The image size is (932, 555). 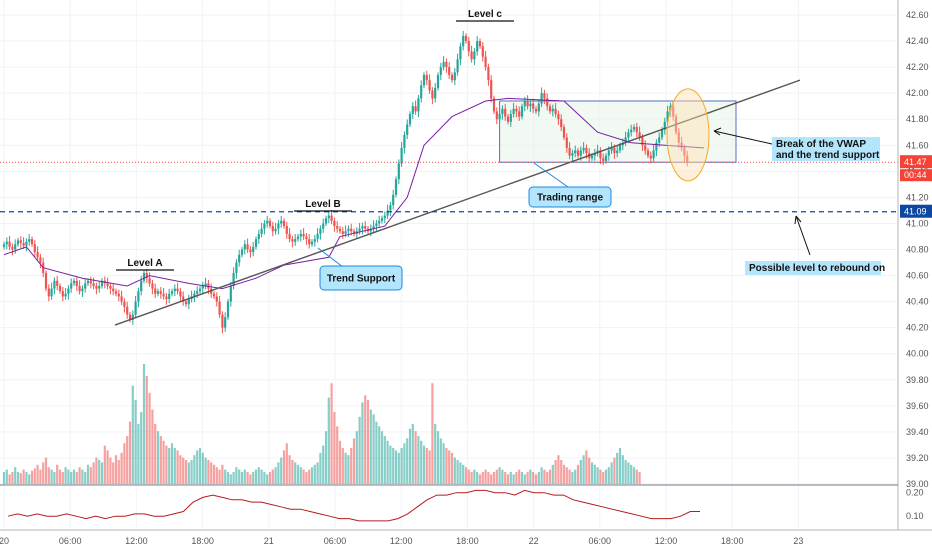 I want to click on break-vwap-box, so click(x=826, y=149).